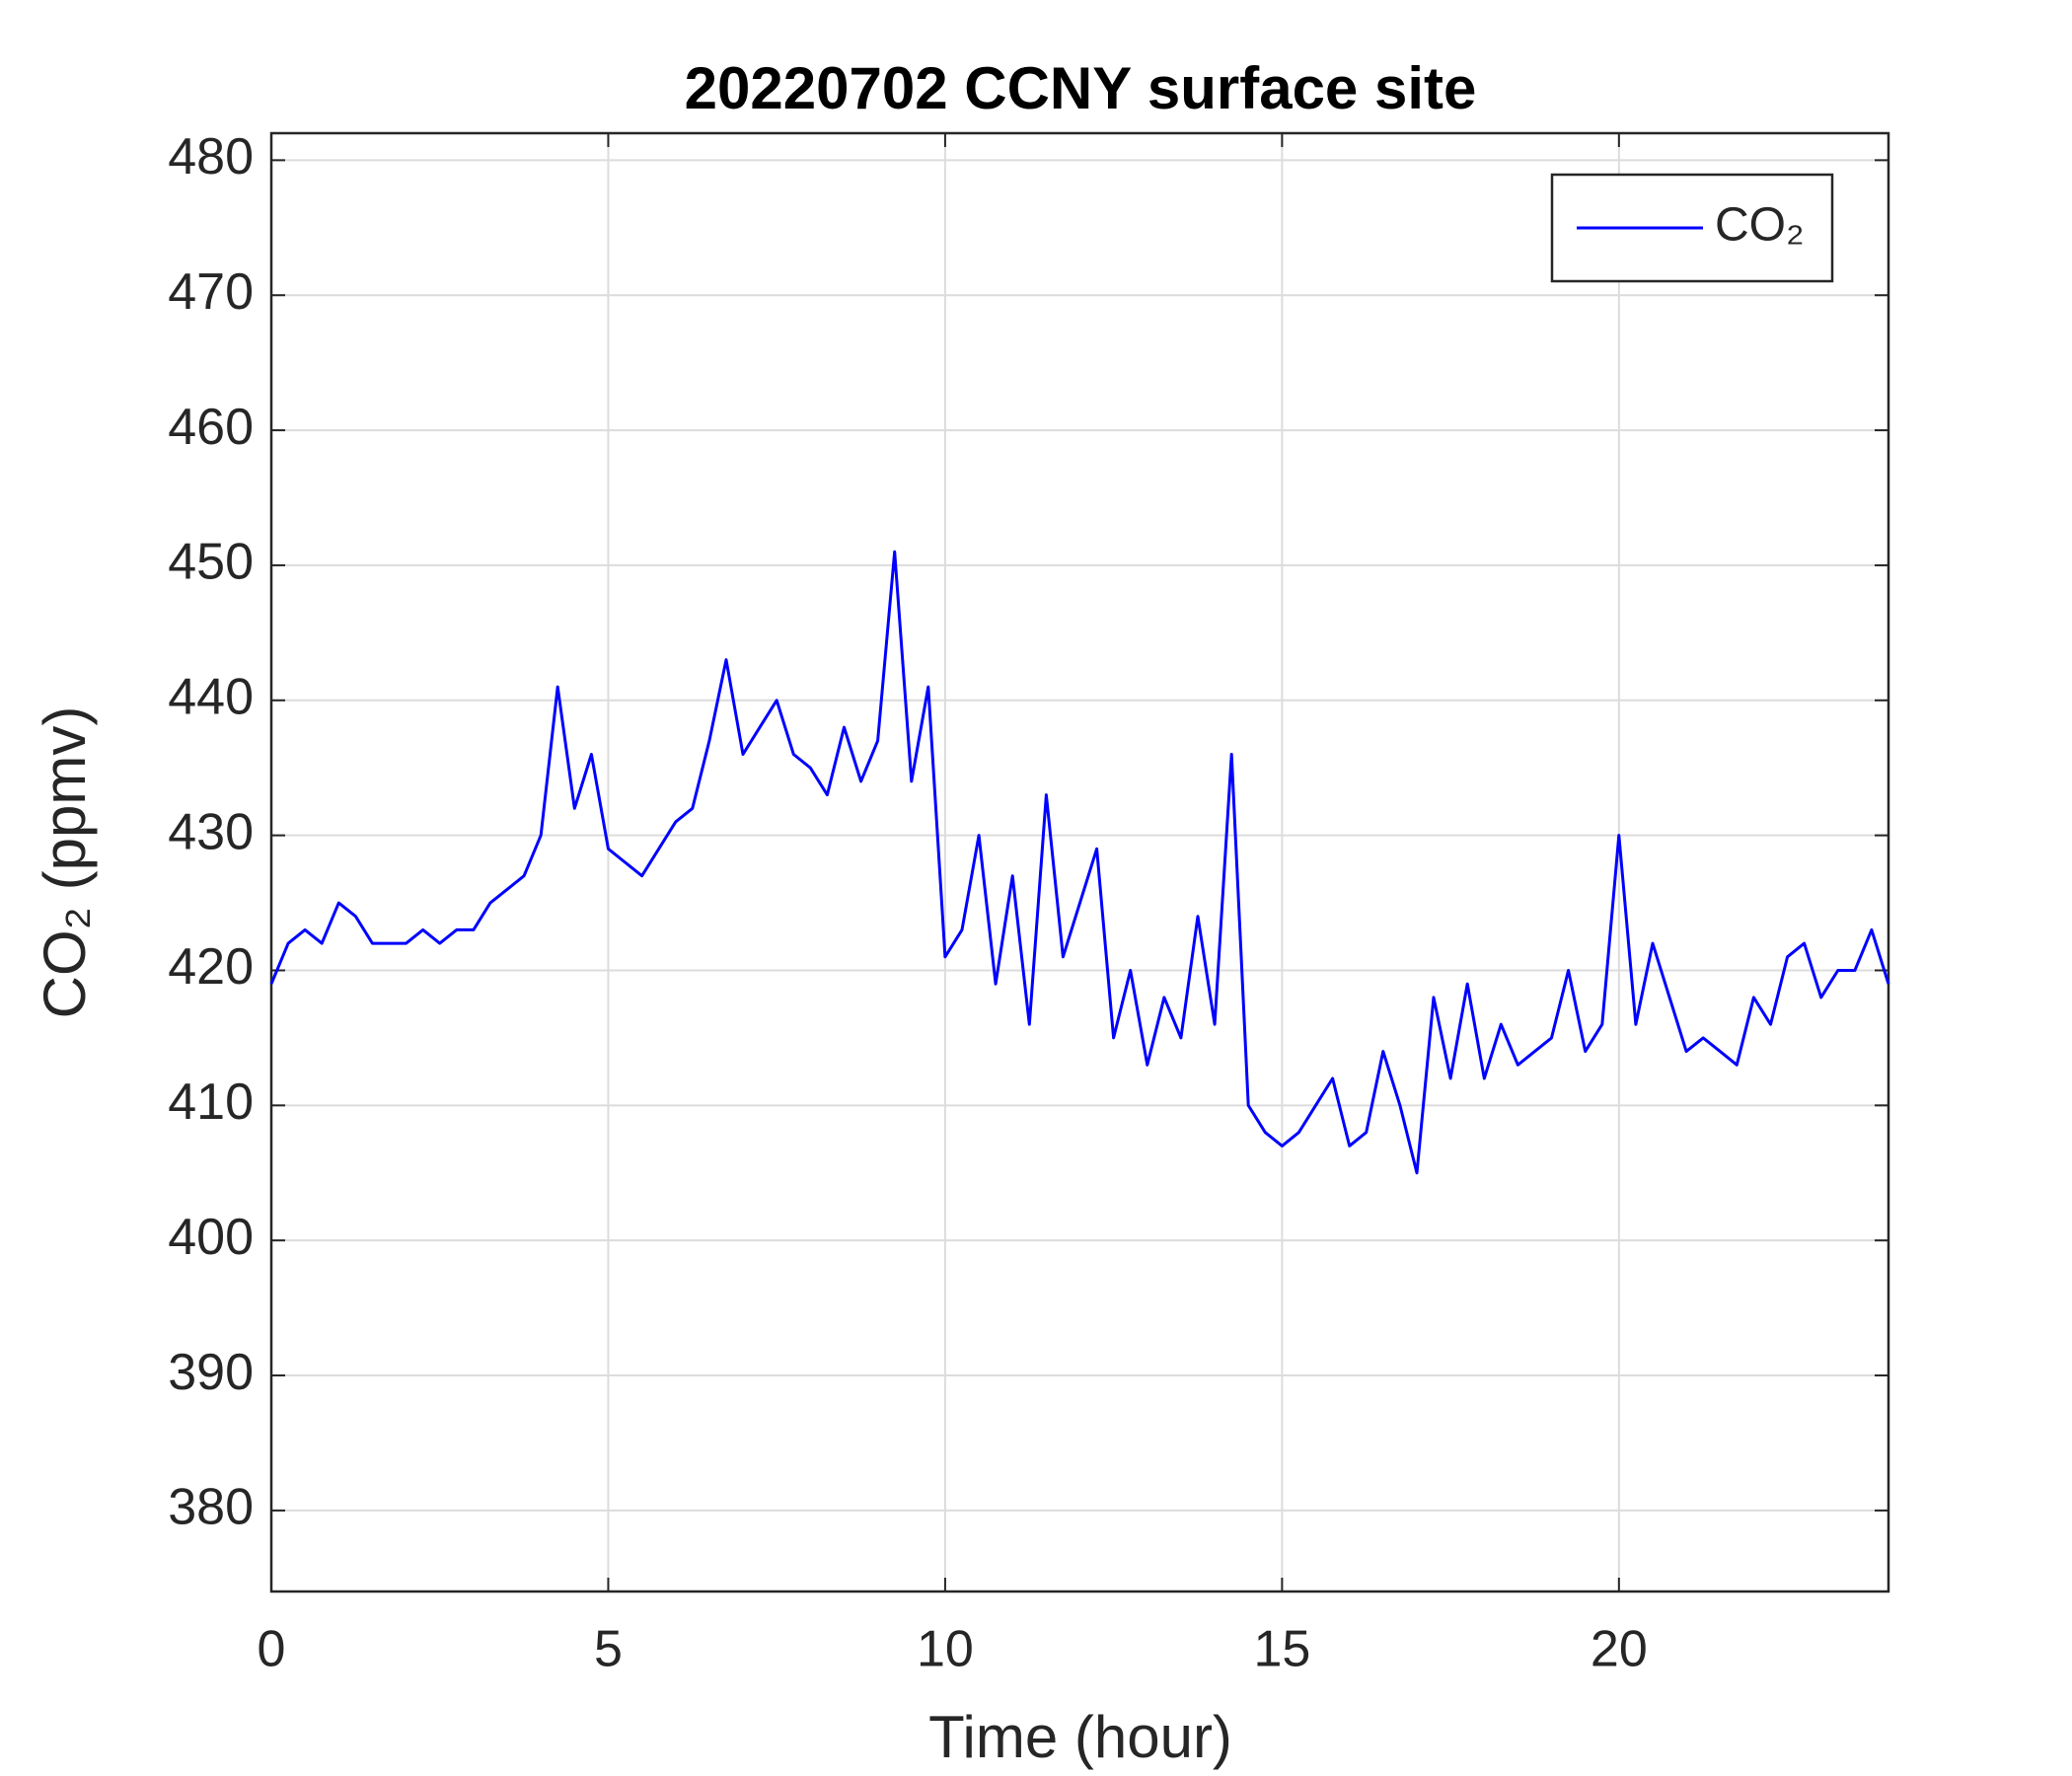 This screenshot has width=2072, height=1776. I want to click on y-tick-label: 400, so click(211, 1238).